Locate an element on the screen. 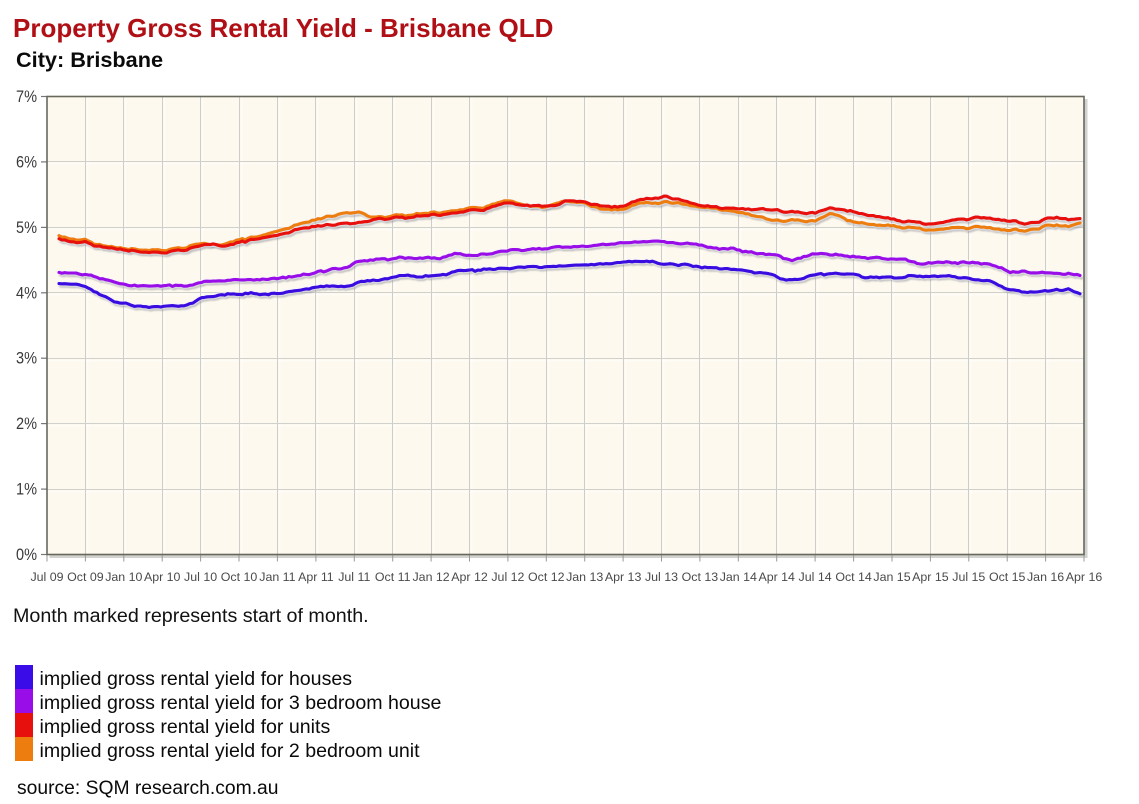 This screenshot has width=1139, height=804. svg-text: 5% is located at coordinates (26, 228).